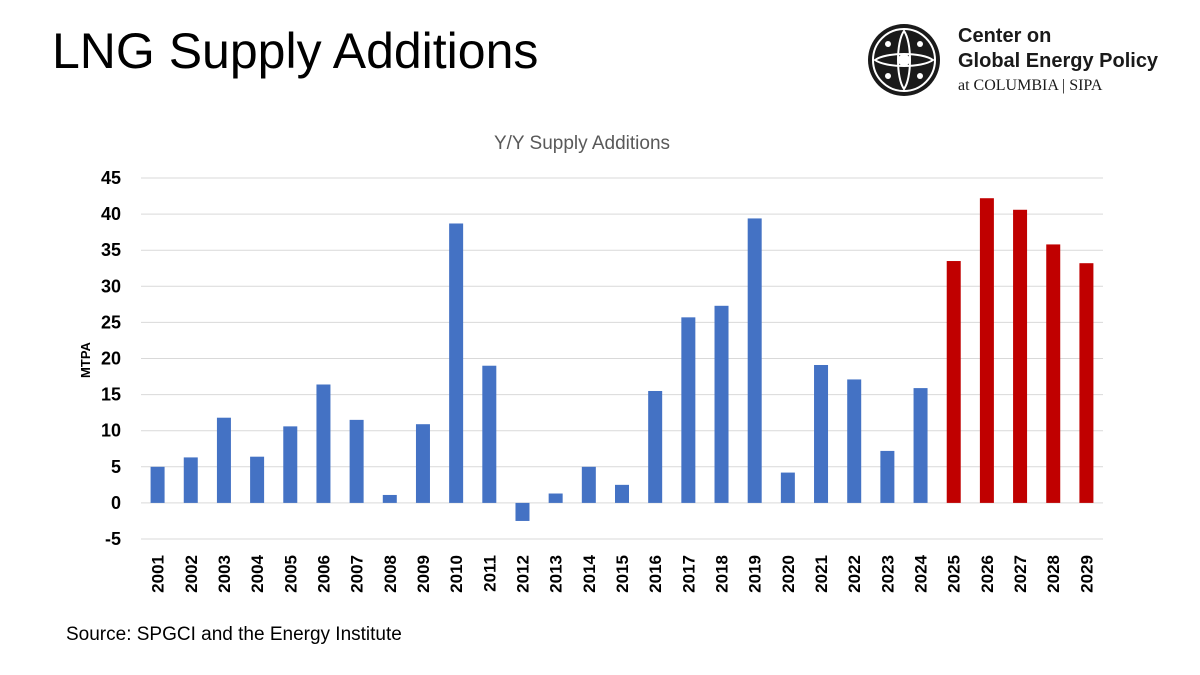 The width and height of the screenshot is (1200, 675). Describe the element at coordinates (755, 574) in the screenshot. I see `x-tick-label: 2019` at that location.